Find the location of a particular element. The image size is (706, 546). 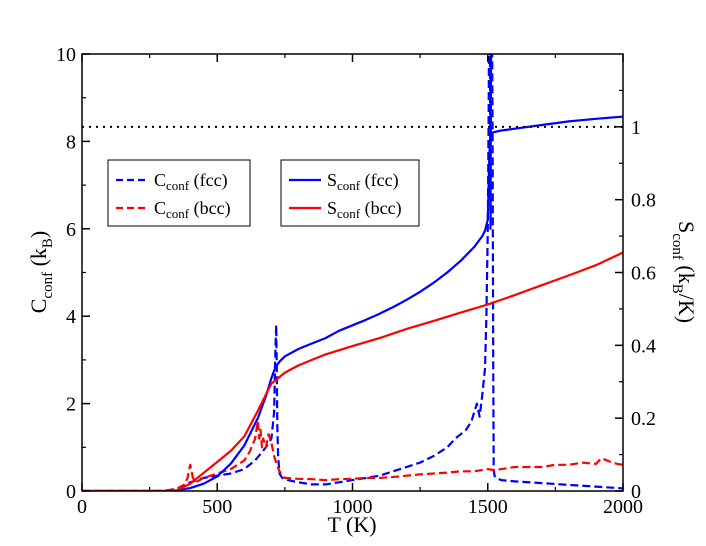

left-tick-label: 2 is located at coordinates (71, 405).